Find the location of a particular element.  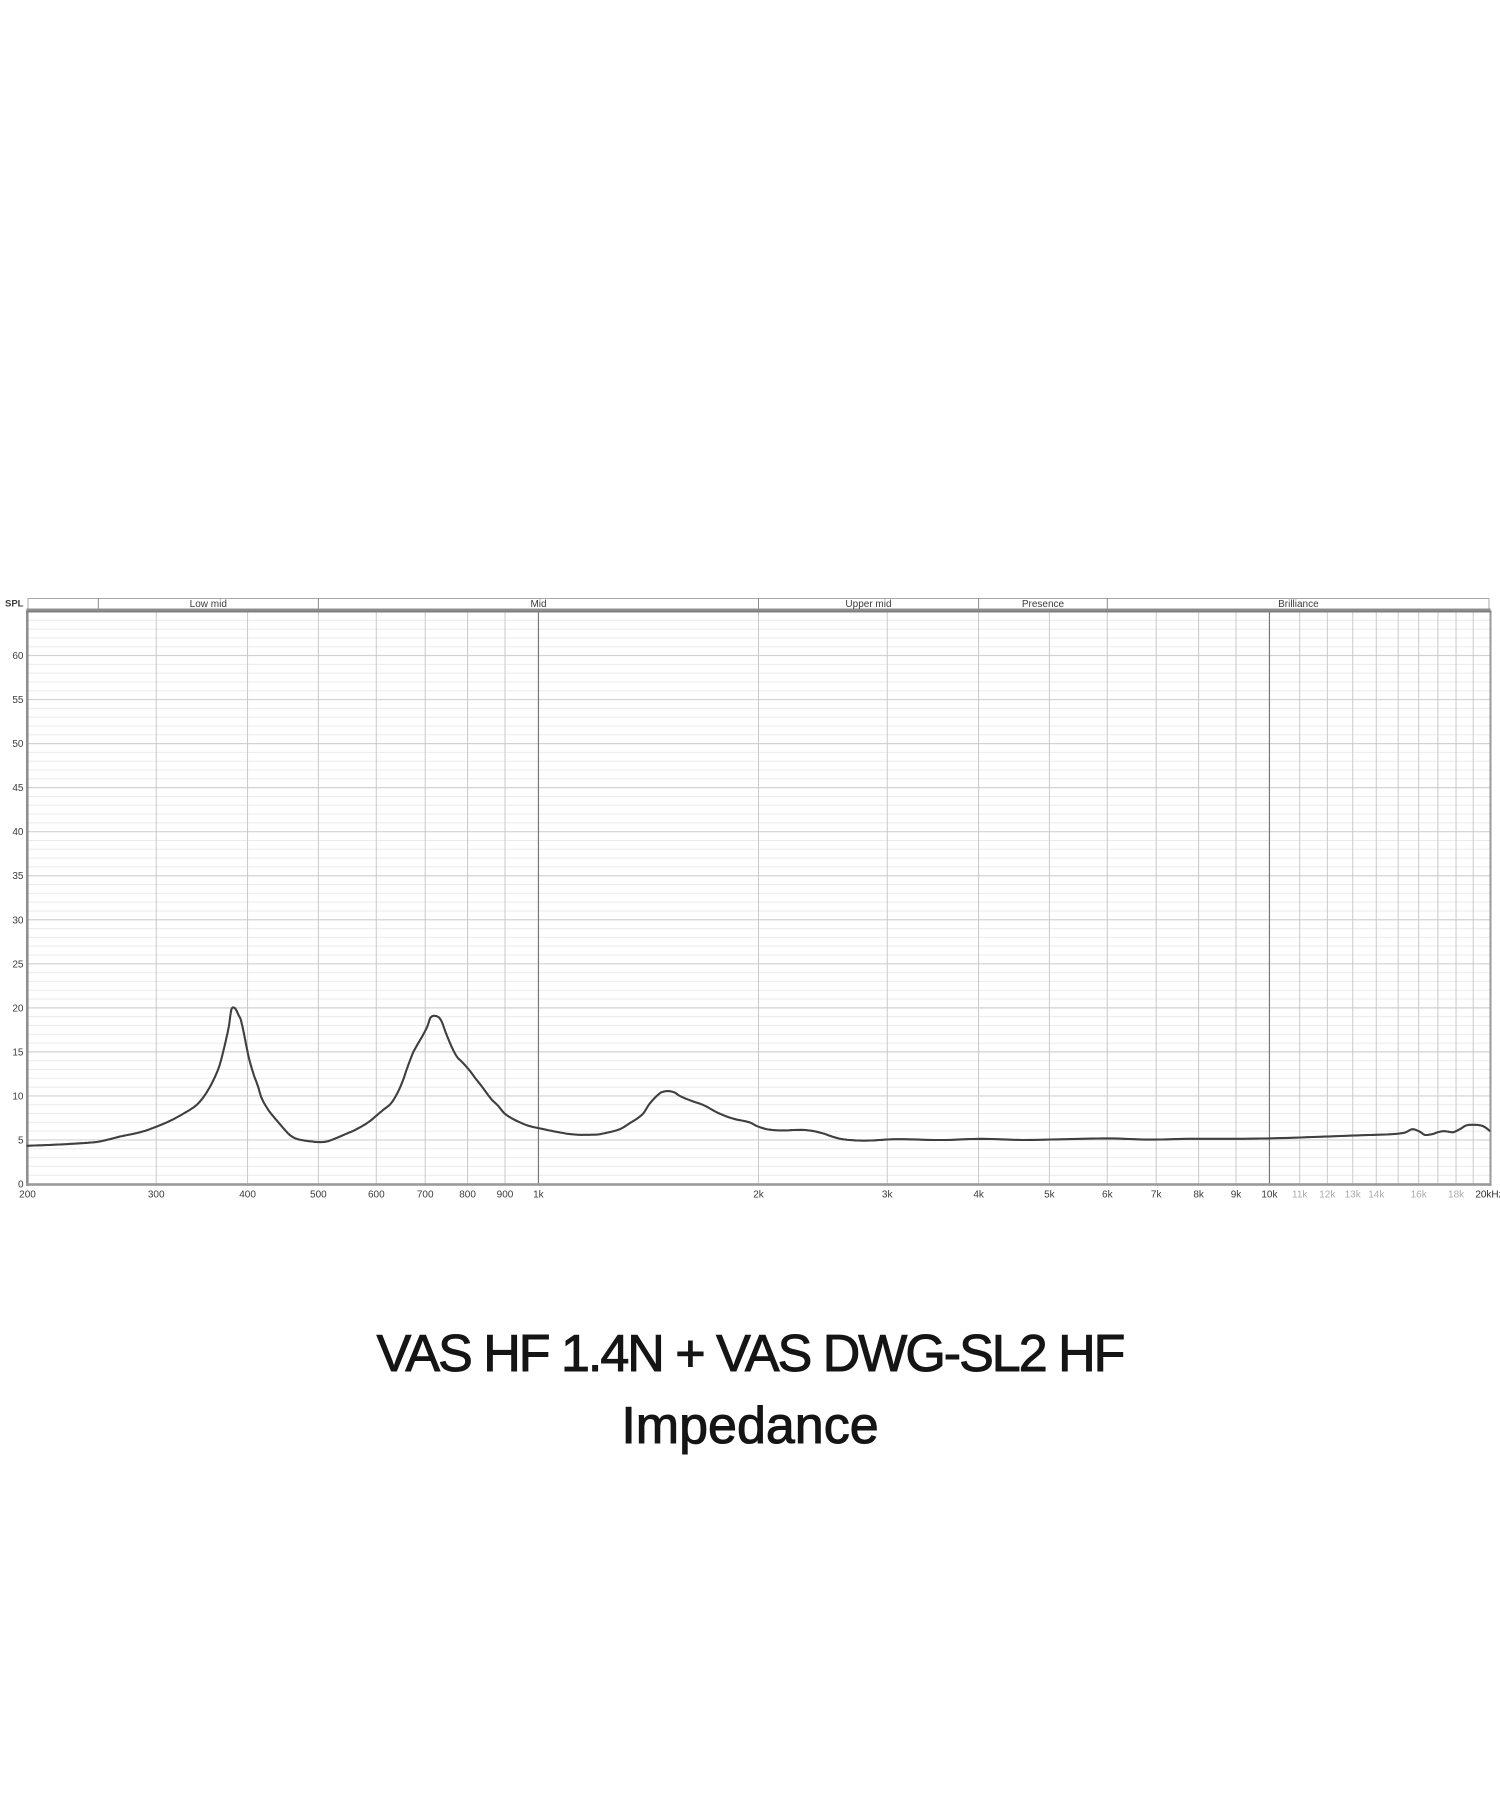

svg-text: VAS HF 1.4N + VAS DWG-SL2 HF is located at coordinates (750, 1354).